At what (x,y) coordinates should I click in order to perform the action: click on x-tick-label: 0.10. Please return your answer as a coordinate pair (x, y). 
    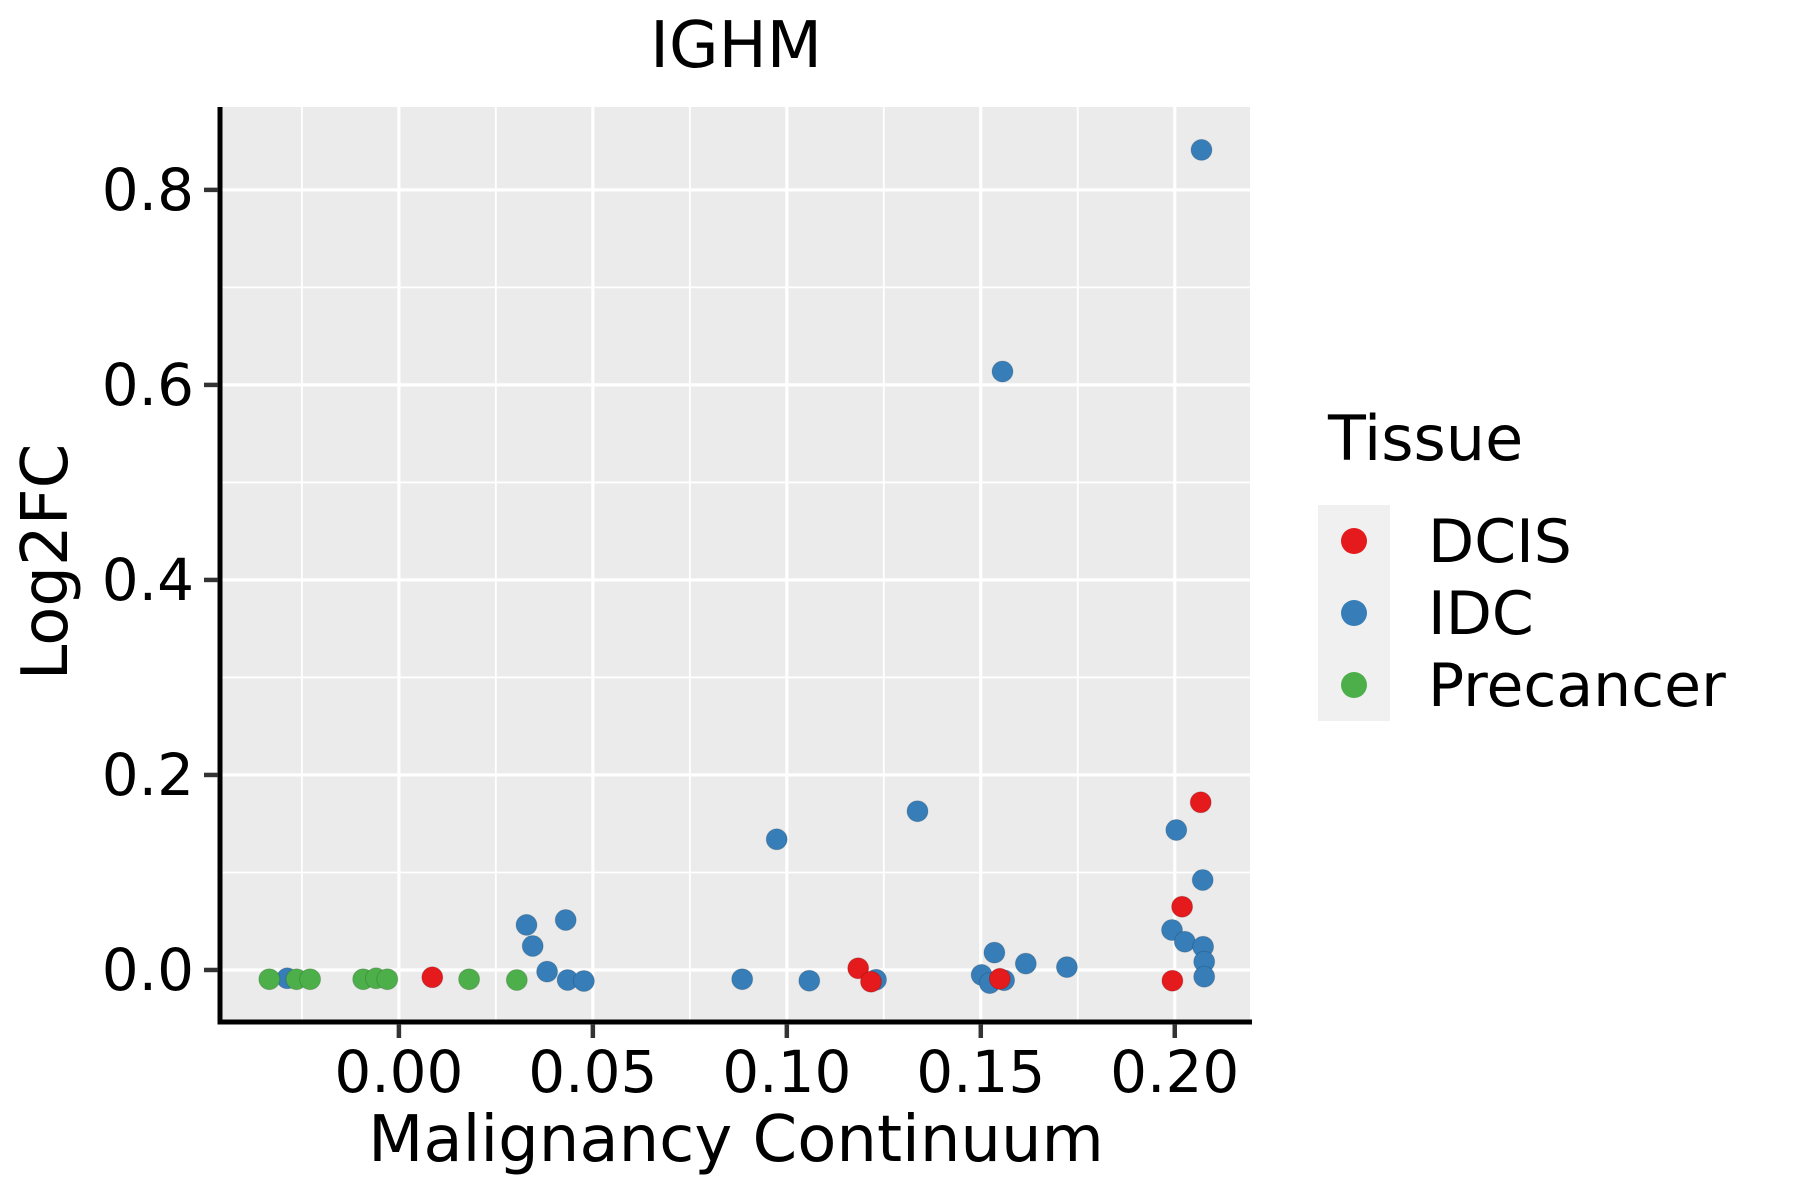
    Looking at the image, I should click on (787, 1072).